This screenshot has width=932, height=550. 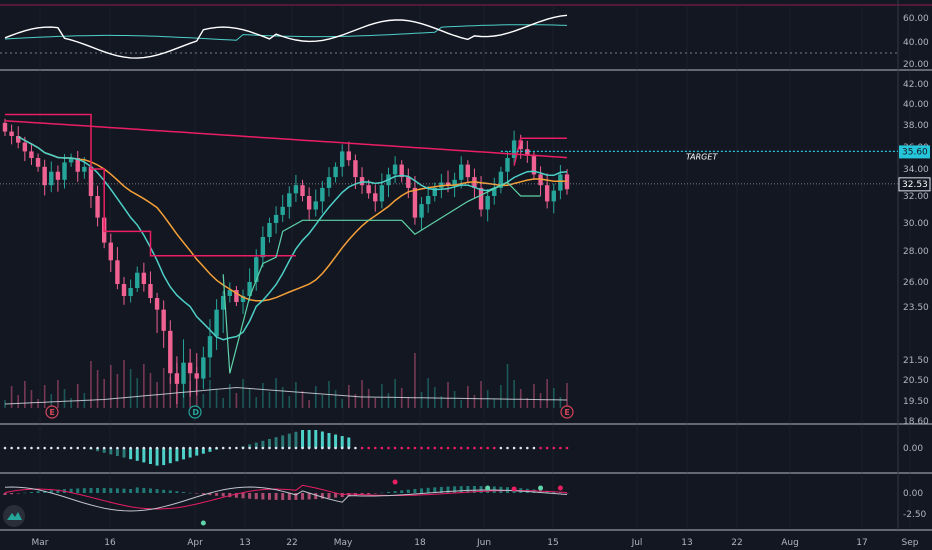 What do you see at coordinates (916, 283) in the screenshot?
I see `price-tick-label: 26.00` at bounding box center [916, 283].